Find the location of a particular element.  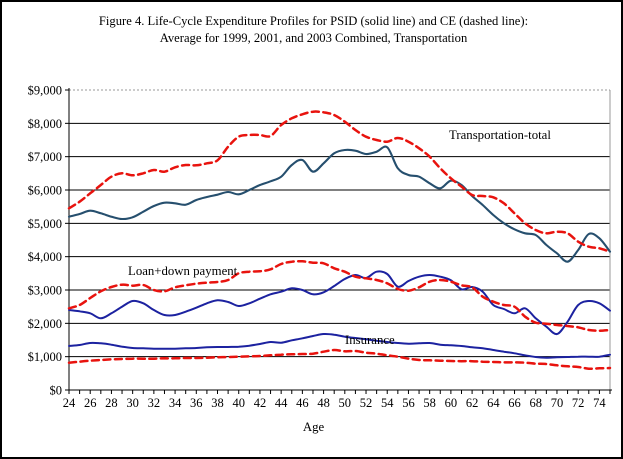

svg-text: 58 is located at coordinates (429, 403).